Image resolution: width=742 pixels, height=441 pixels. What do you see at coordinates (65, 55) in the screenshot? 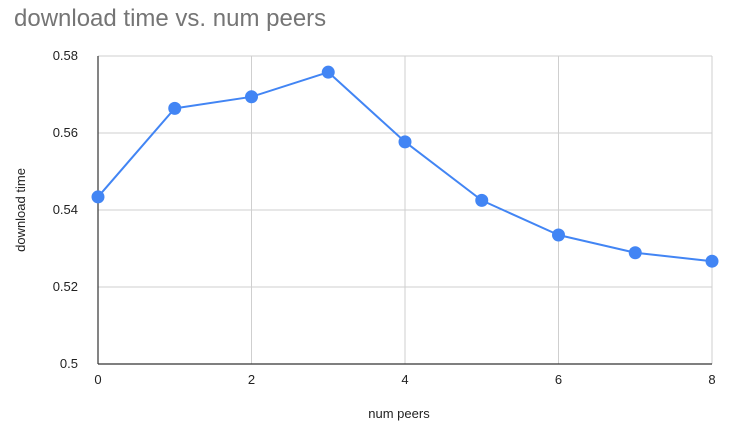
I see `y-tick-label: 0.58` at bounding box center [65, 55].